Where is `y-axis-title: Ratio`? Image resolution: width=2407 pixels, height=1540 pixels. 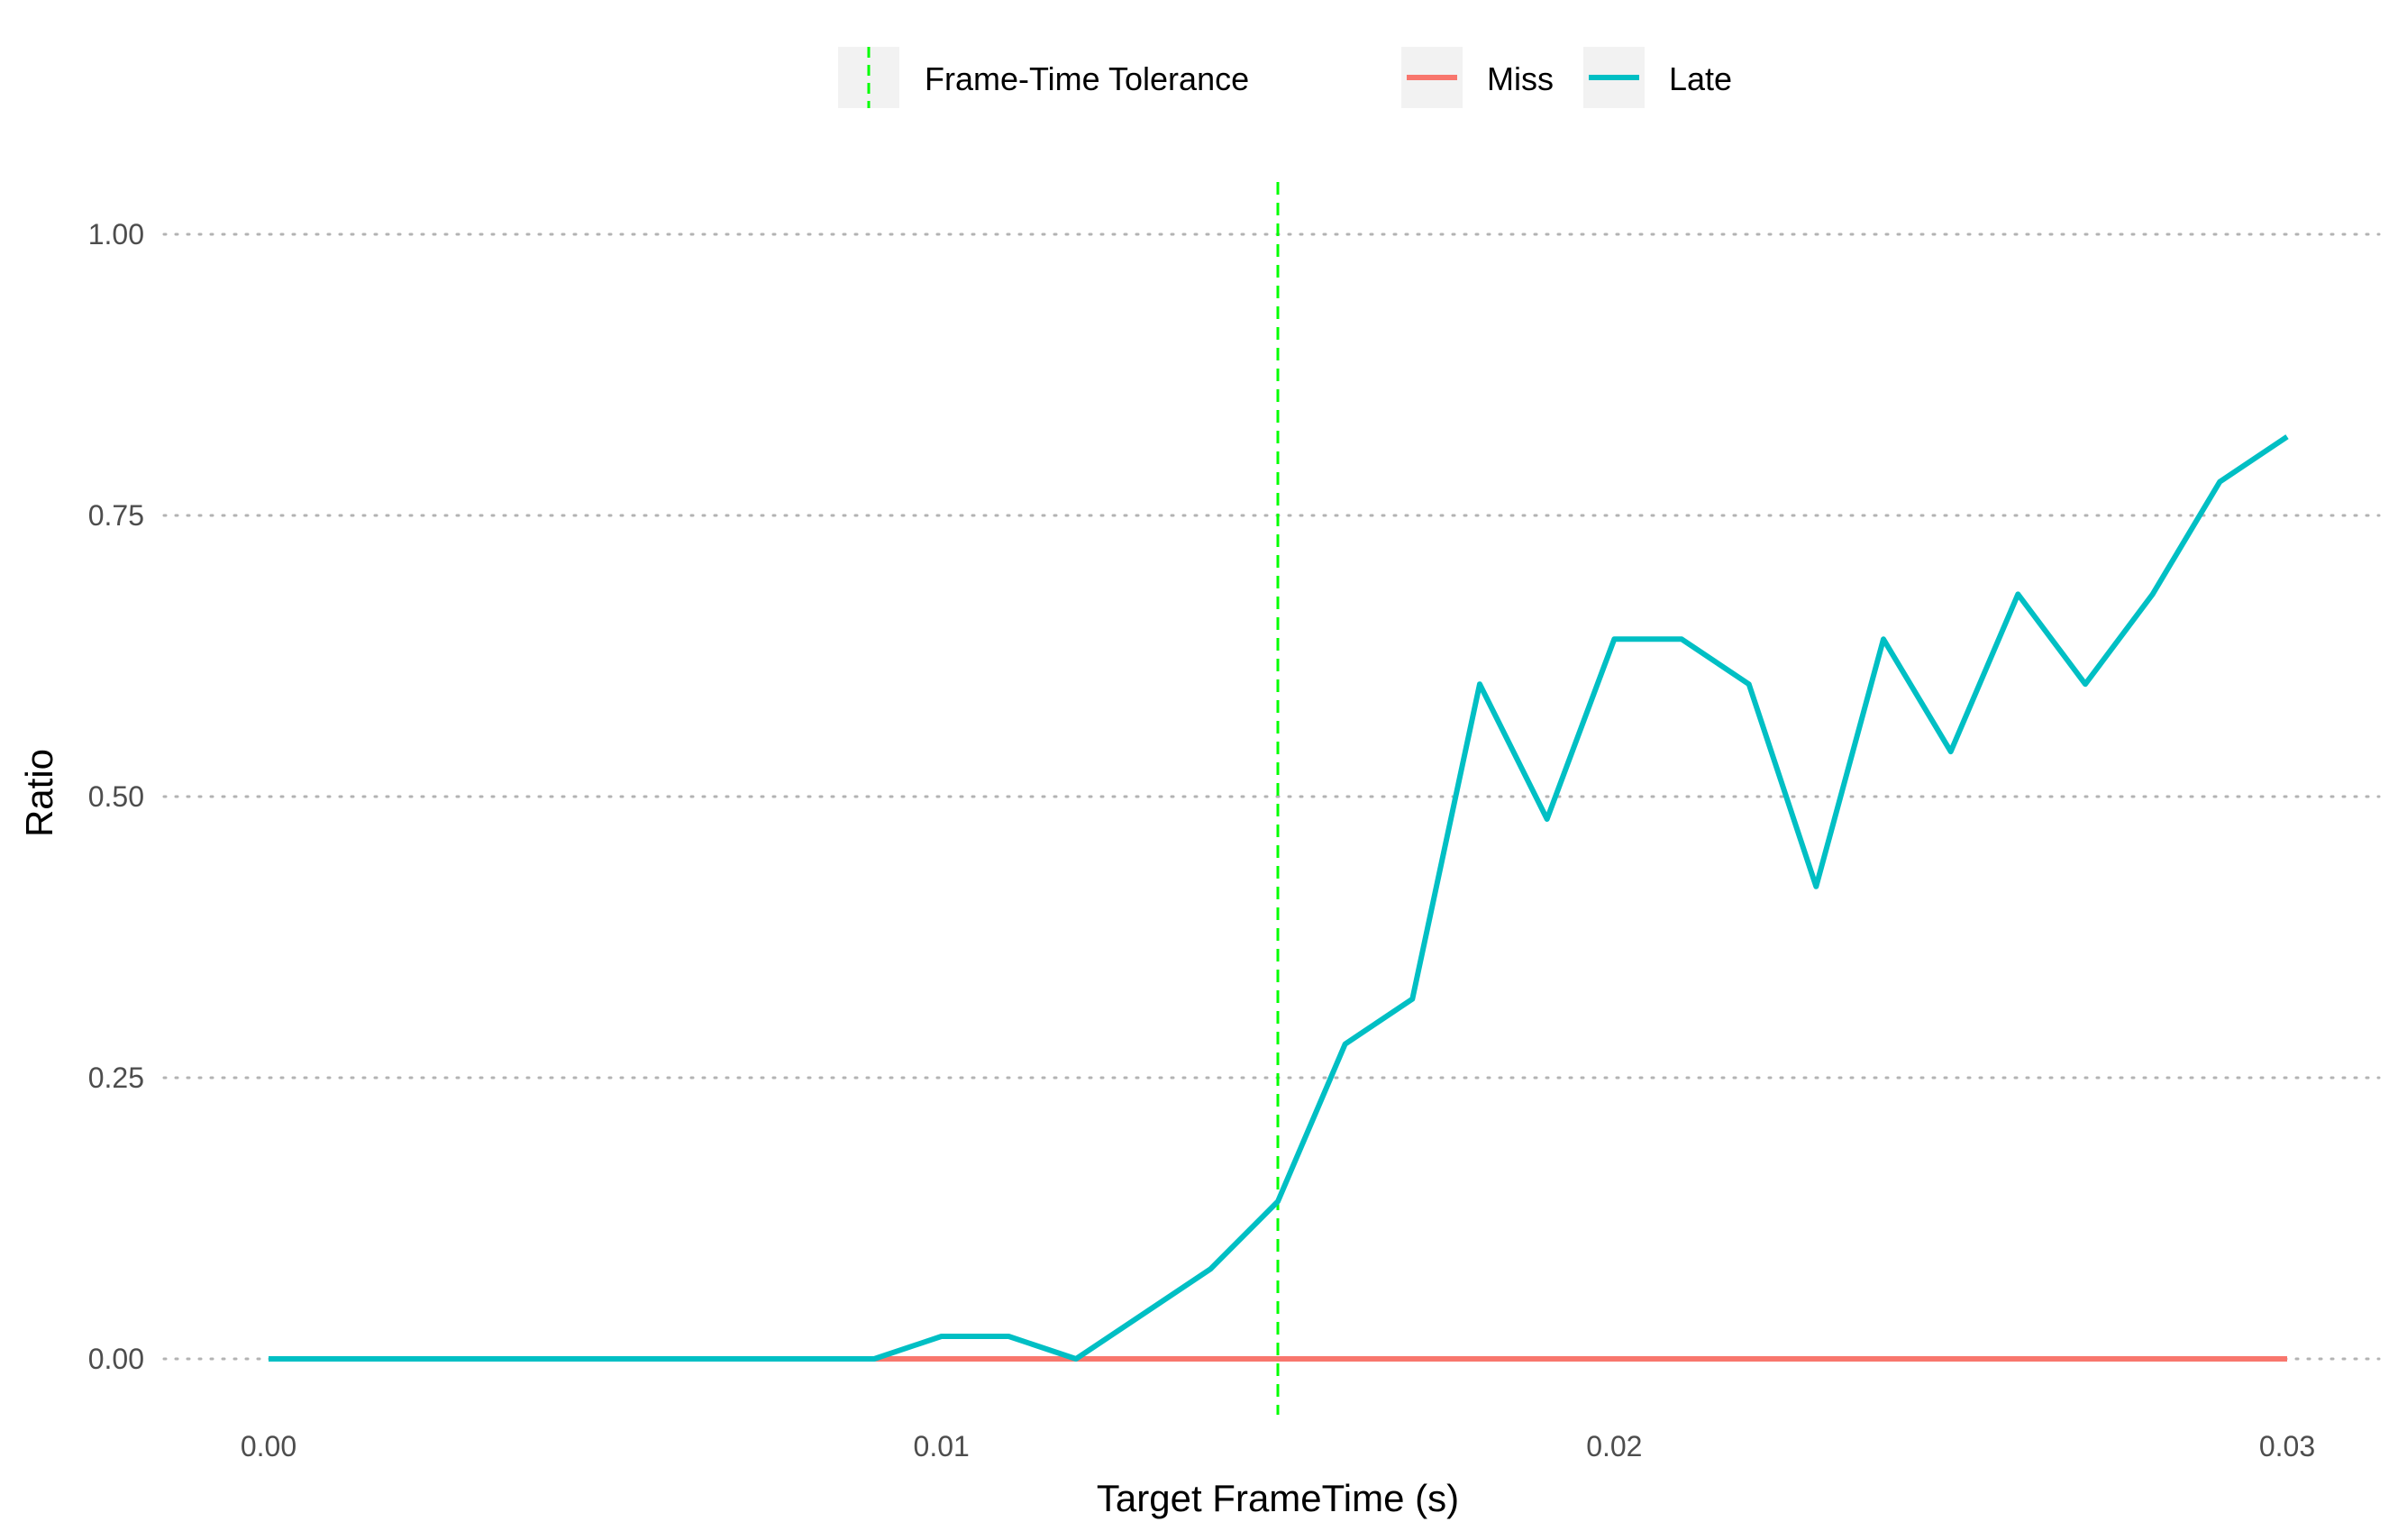
y-axis-title: Ratio is located at coordinates (39, 793).